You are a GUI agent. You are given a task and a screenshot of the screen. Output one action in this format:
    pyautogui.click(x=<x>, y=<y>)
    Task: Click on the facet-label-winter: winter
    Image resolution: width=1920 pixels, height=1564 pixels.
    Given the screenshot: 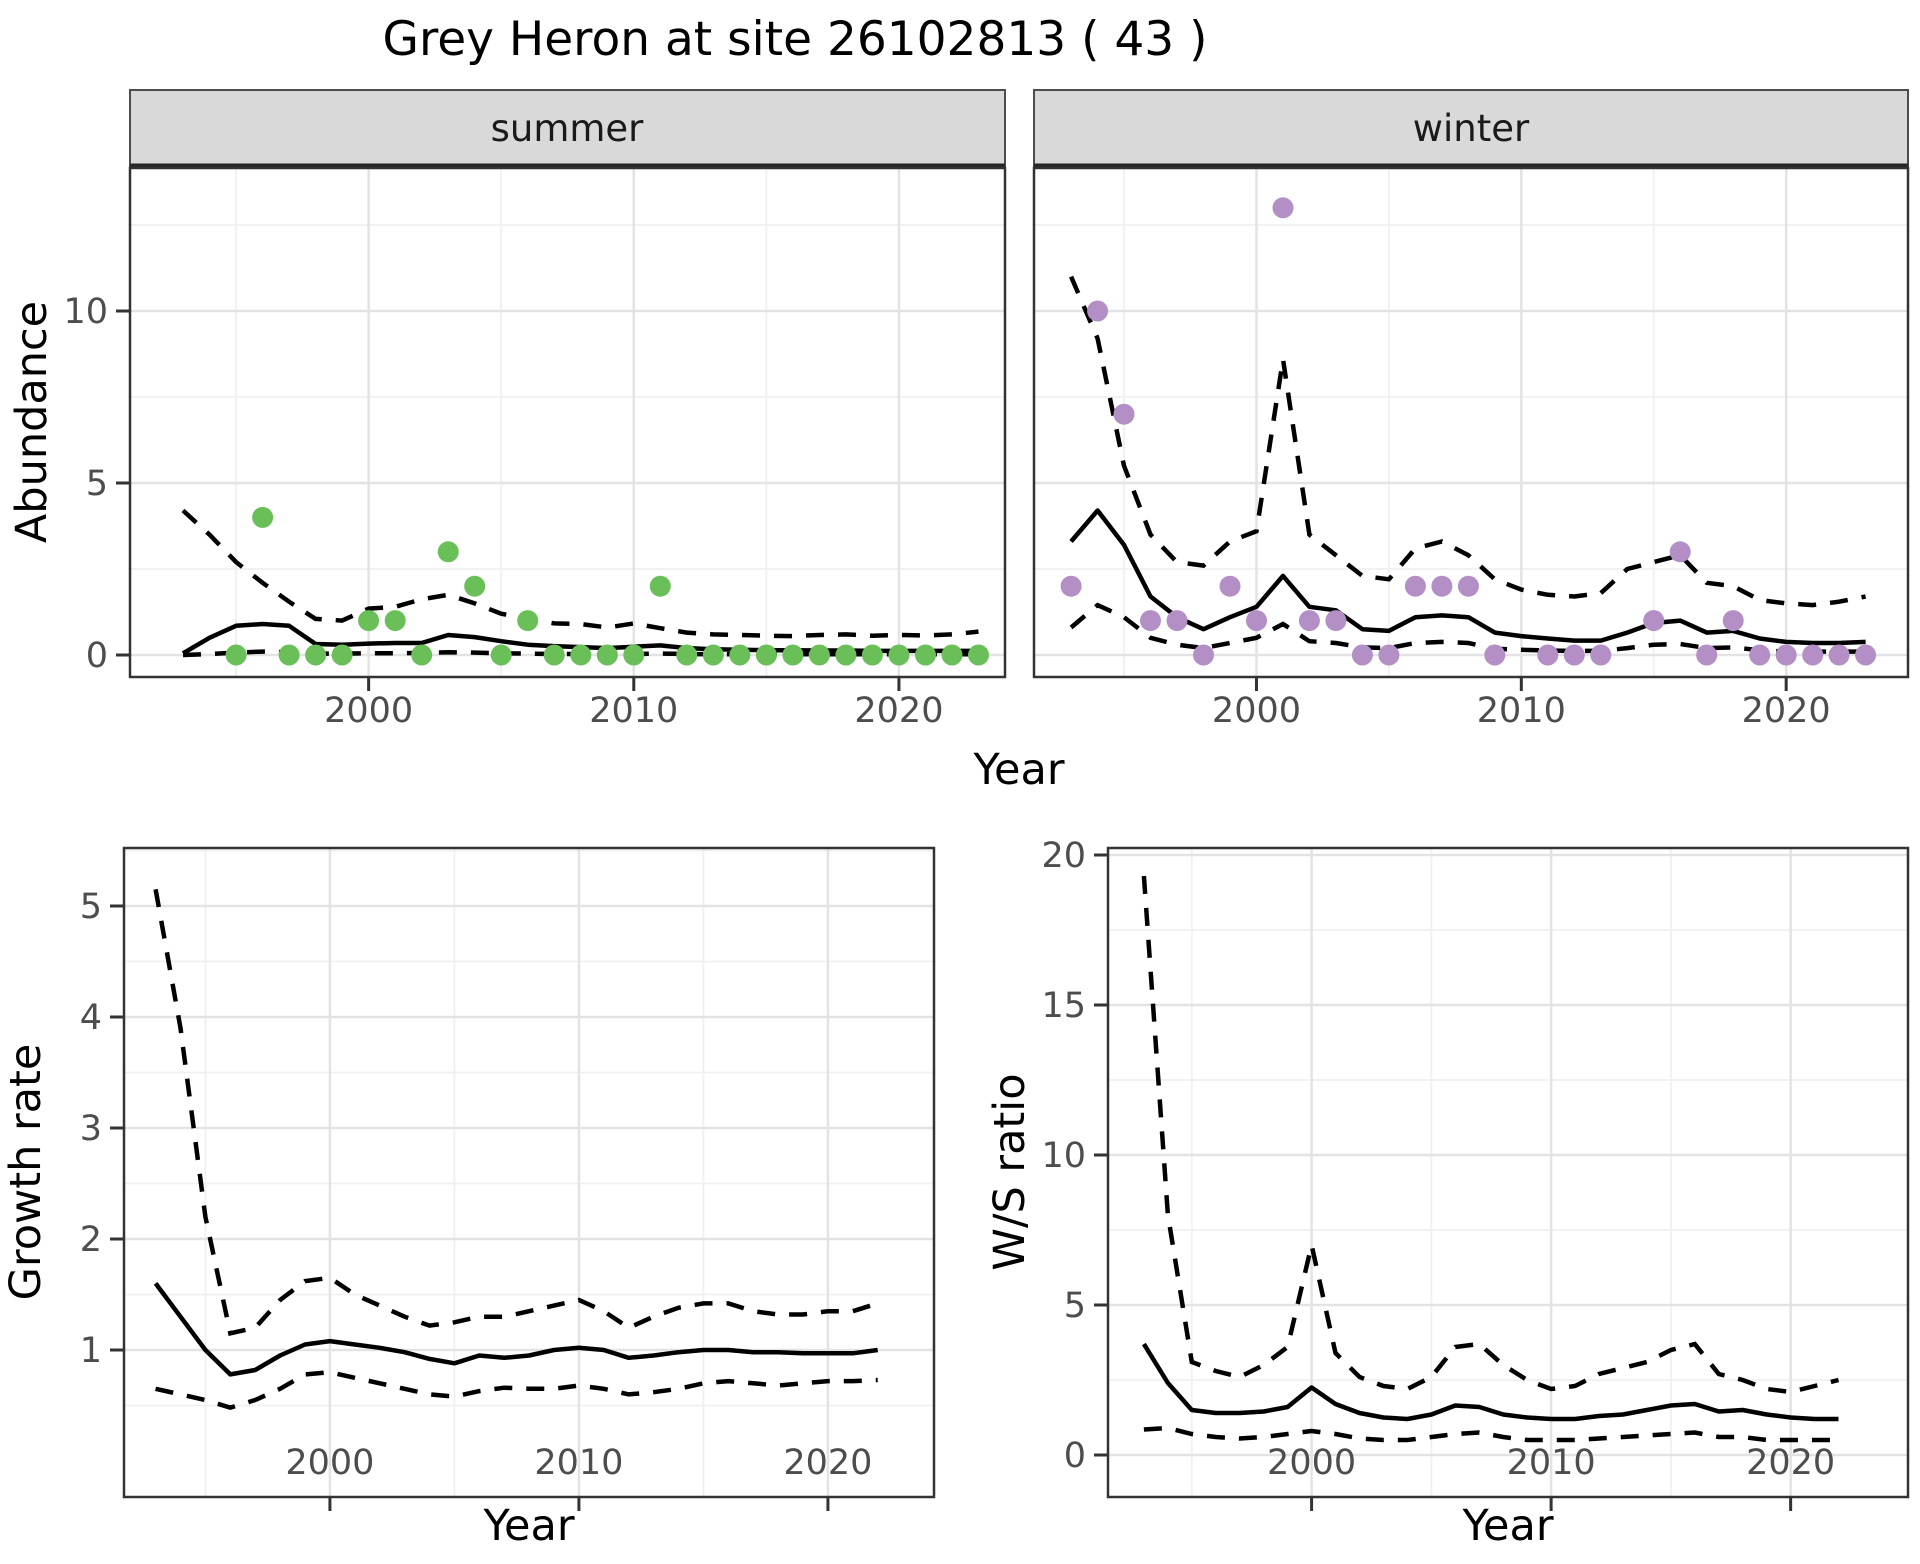 What is the action you would take?
    pyautogui.click(x=1471, y=128)
    